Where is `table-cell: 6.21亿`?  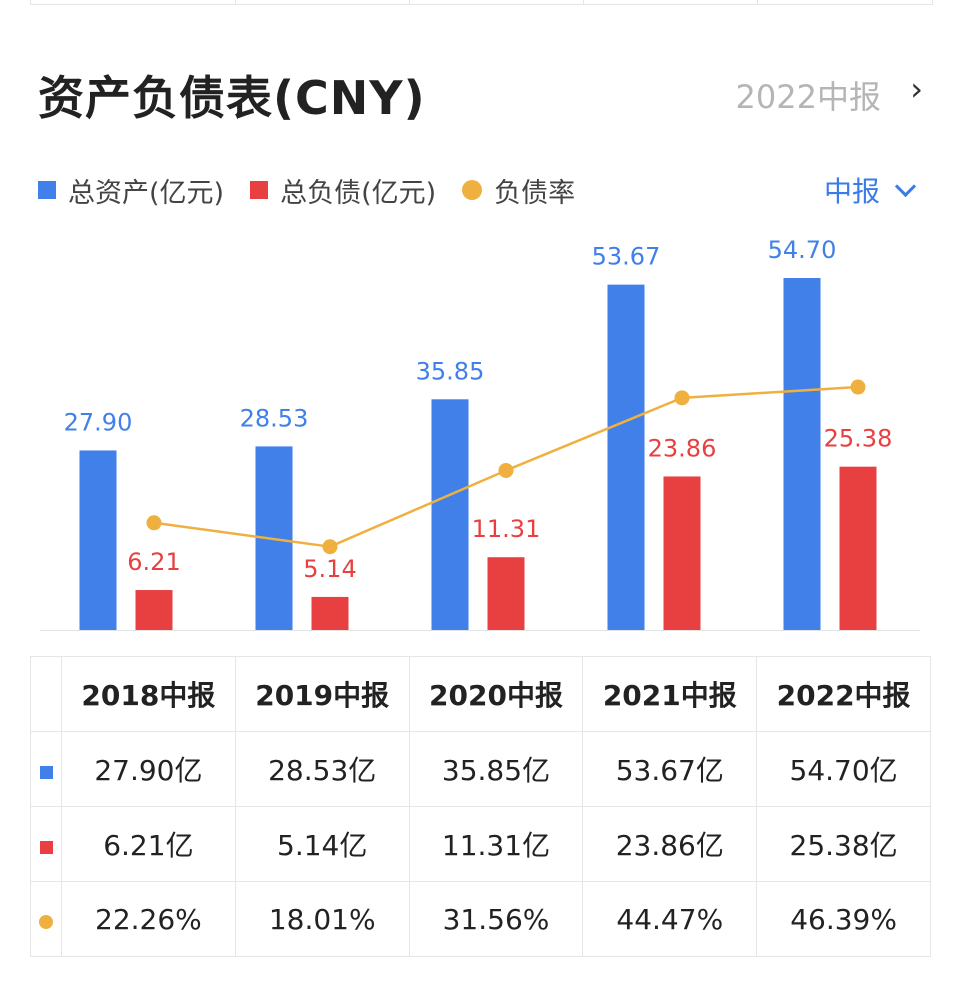
table-cell: 6.21亿 is located at coordinates (148, 844).